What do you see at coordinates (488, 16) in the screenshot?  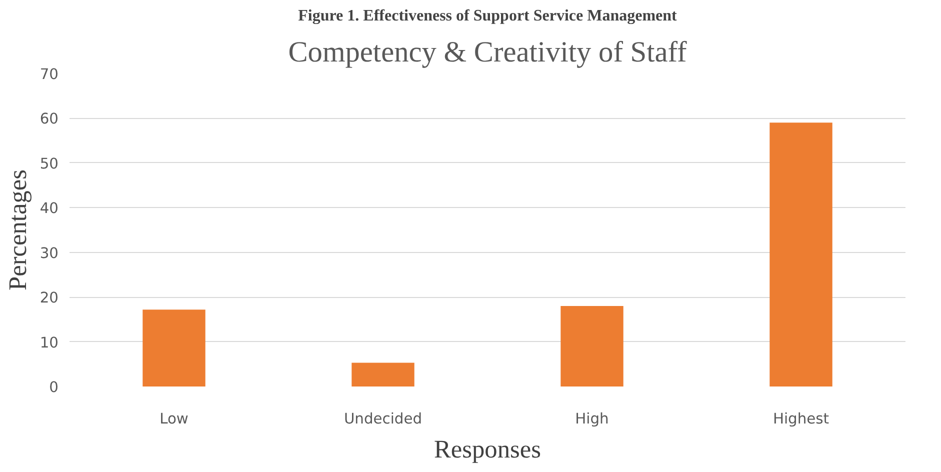 I see `caption: Figure 1. Effectiveness of Support Service Management` at bounding box center [488, 16].